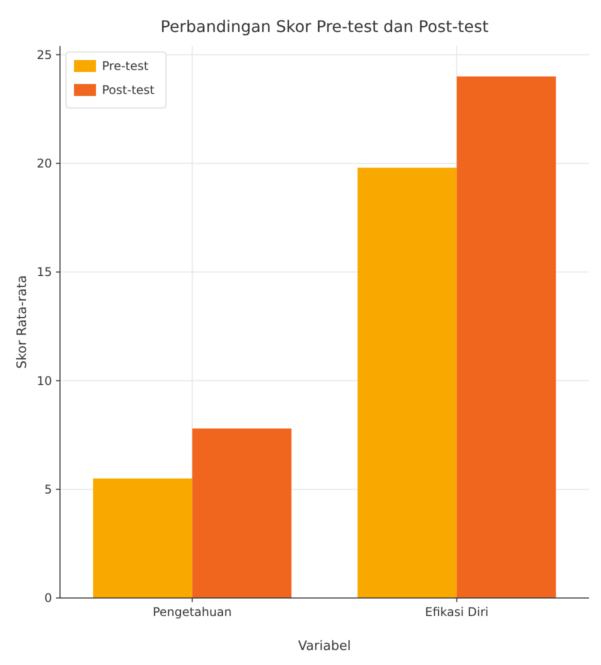 This screenshot has height=665, width=601. What do you see at coordinates (48, 598) in the screenshot?
I see `y-tick-label: 0` at bounding box center [48, 598].